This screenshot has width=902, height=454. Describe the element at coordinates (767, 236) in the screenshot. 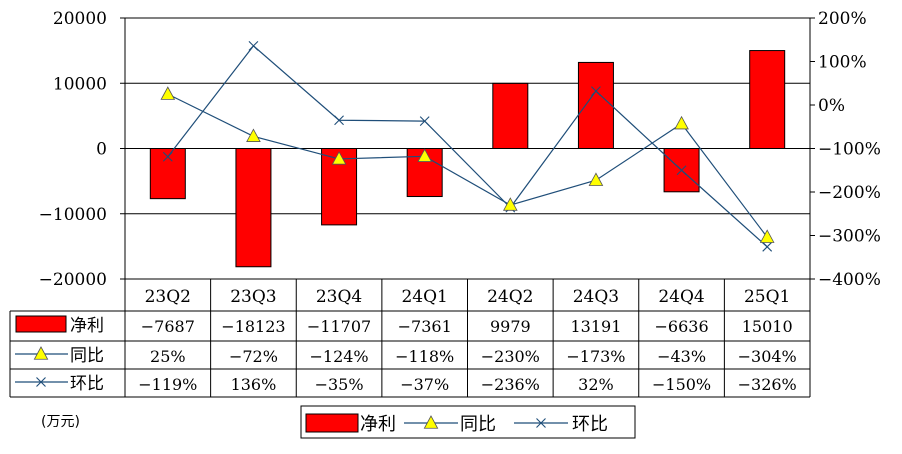

I see `marker-tongbi-25Q1` at that location.